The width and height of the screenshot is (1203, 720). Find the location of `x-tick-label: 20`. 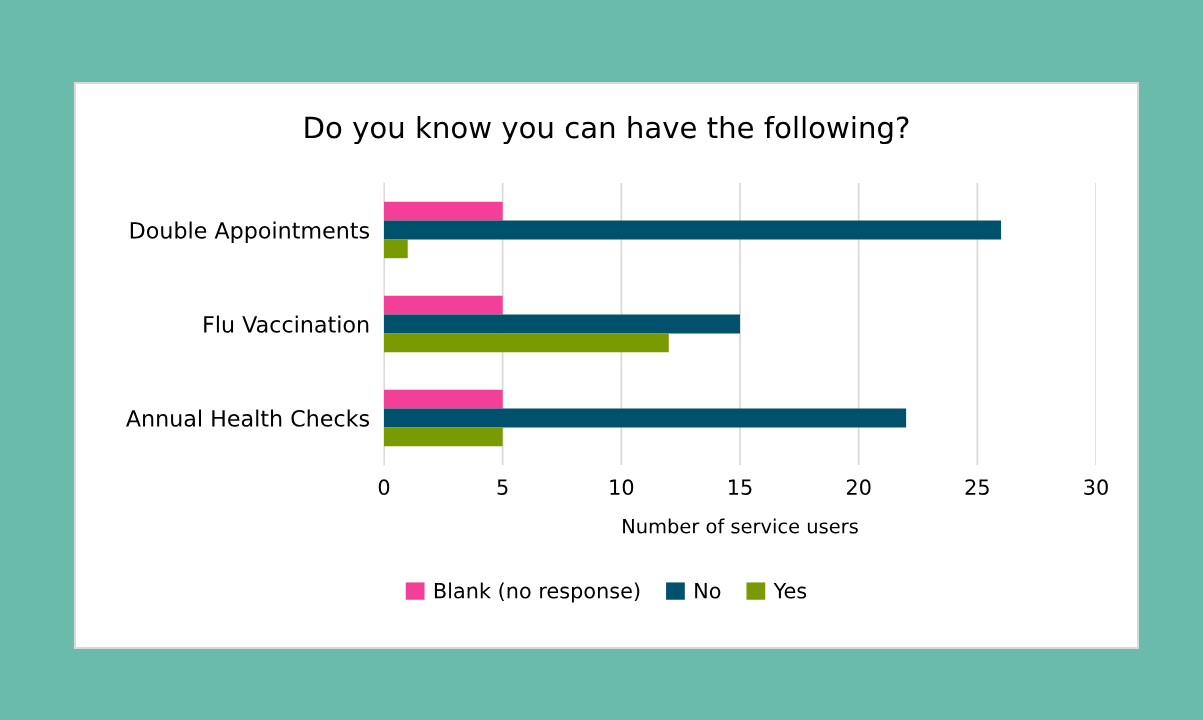

x-tick-label: 20 is located at coordinates (858, 487).